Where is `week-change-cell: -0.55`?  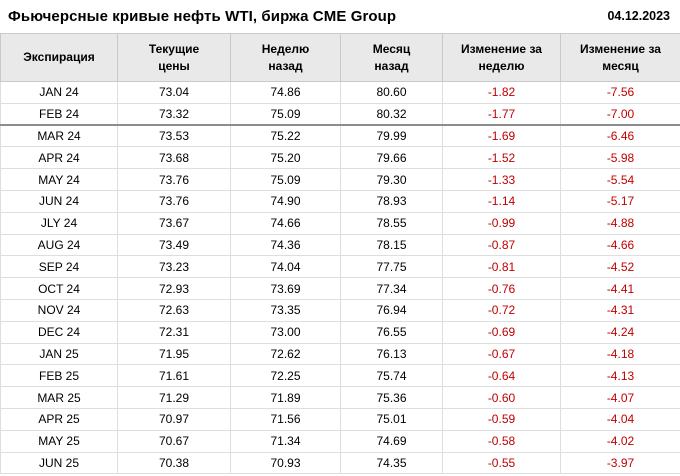
week-change-cell: -0.55 is located at coordinates (501, 463).